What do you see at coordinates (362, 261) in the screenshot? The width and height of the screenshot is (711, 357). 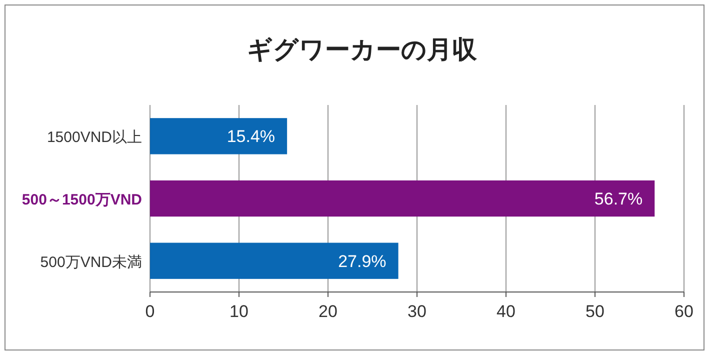 I see `data-label: 27.9%` at bounding box center [362, 261].